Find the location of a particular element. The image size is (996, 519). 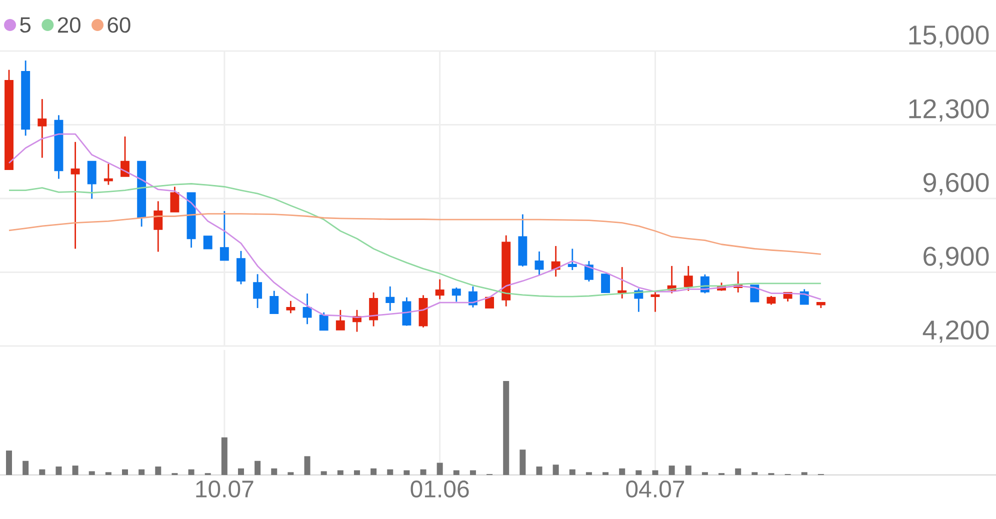

x-tick-label: 01.06 is located at coordinates (439, 489).